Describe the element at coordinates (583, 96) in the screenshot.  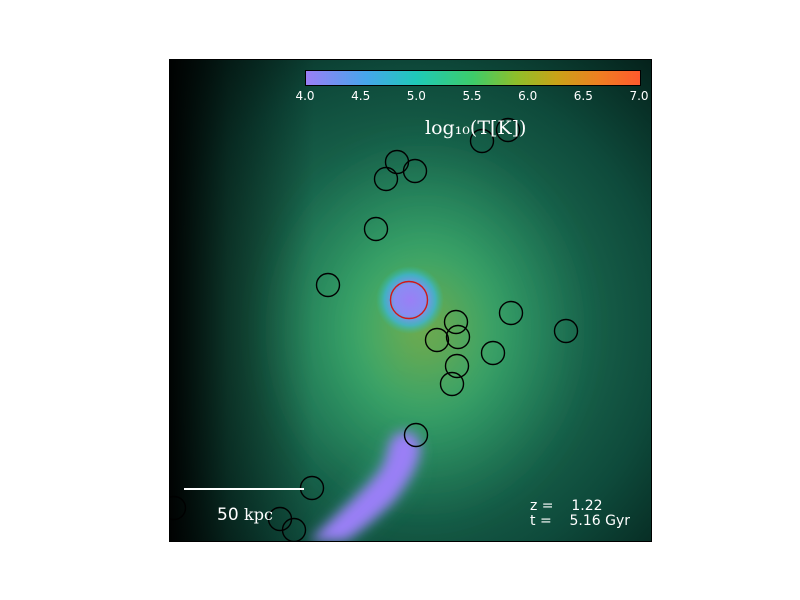
I see `colorbar-tick: 6.5` at that location.